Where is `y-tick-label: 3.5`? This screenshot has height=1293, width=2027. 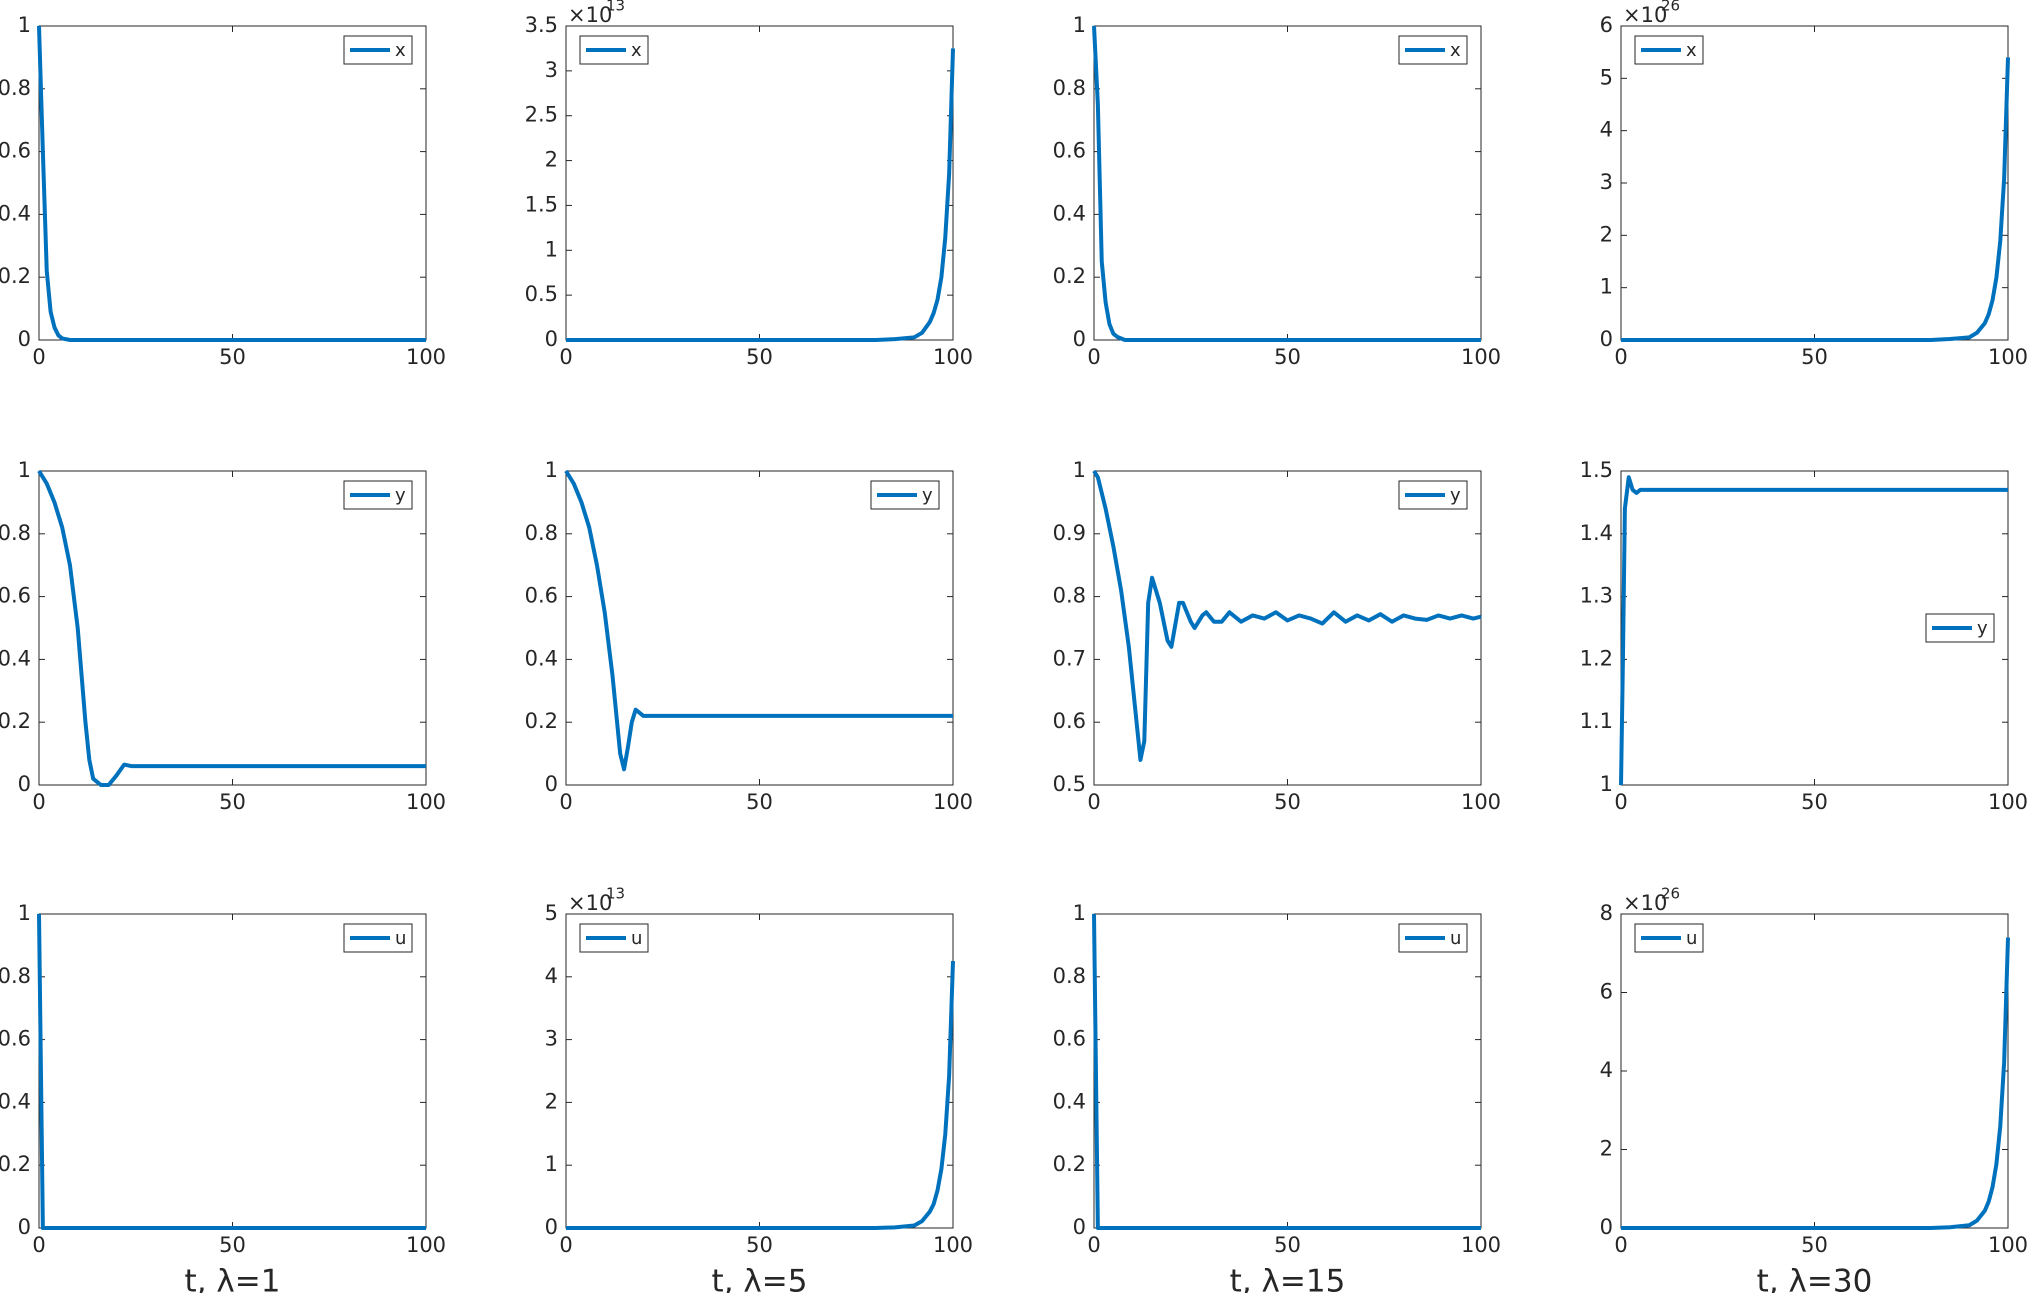
y-tick-label: 3.5 is located at coordinates (541, 25).